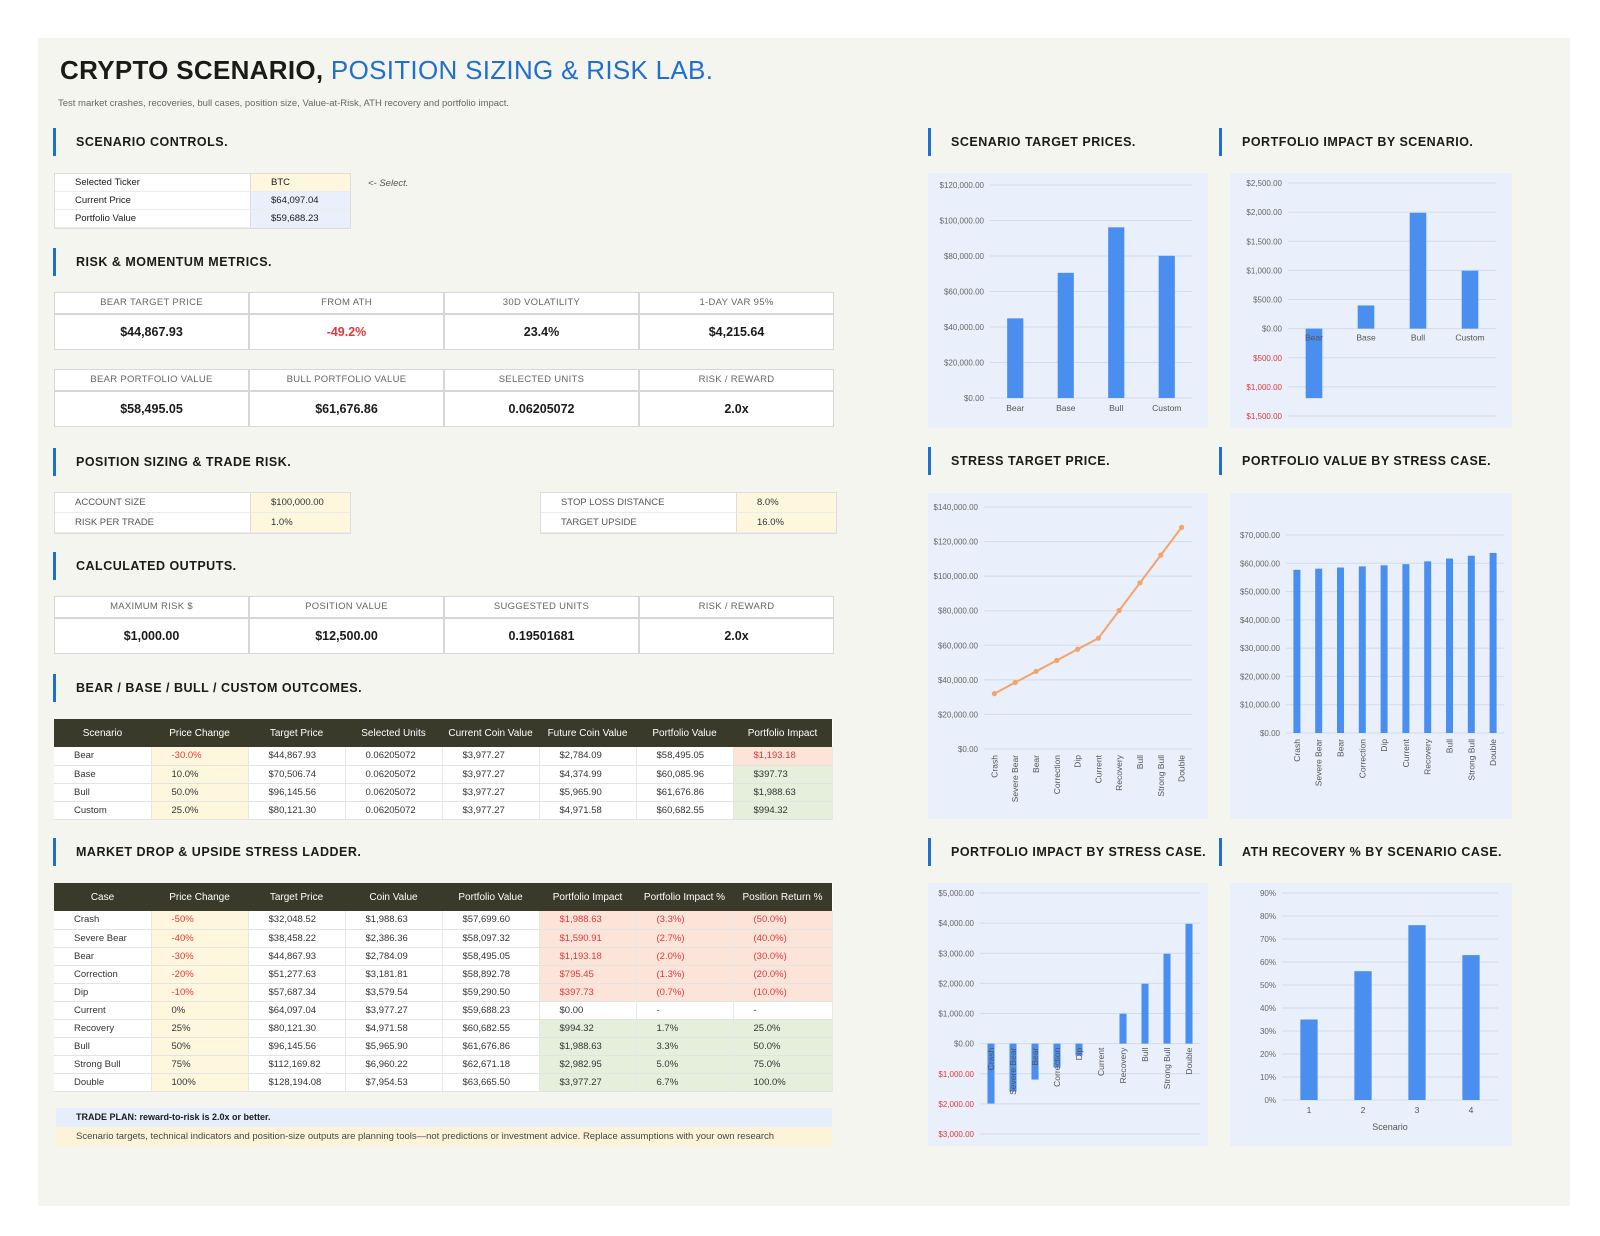 The width and height of the screenshot is (1600, 1236). Describe the element at coordinates (685, 792) in the screenshot. I see `table-cell: $61,676.86` at that location.